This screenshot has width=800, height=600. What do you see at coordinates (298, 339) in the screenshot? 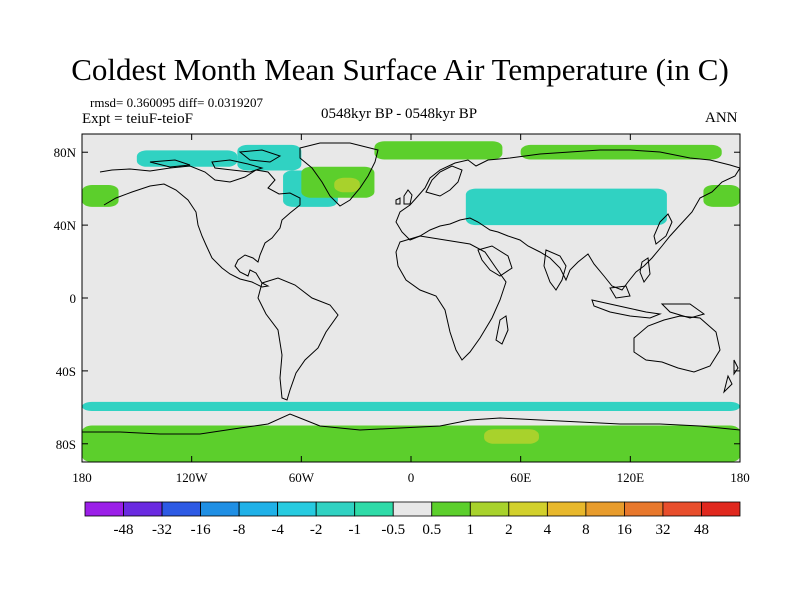
I see `coastline-south-america` at bounding box center [298, 339].